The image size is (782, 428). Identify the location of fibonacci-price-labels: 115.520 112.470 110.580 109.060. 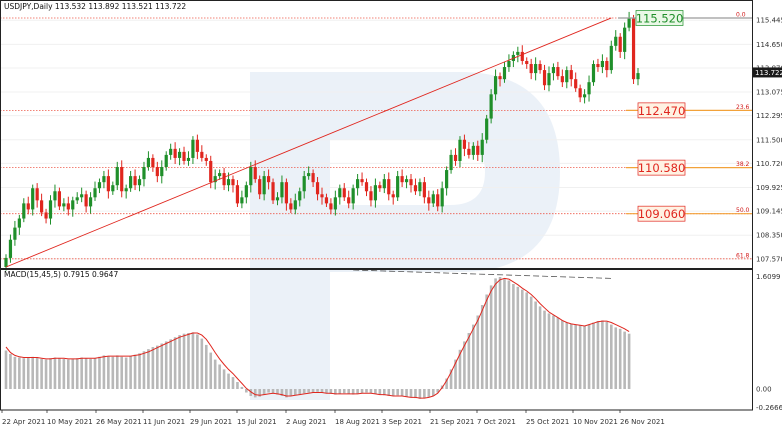
(685, 116).